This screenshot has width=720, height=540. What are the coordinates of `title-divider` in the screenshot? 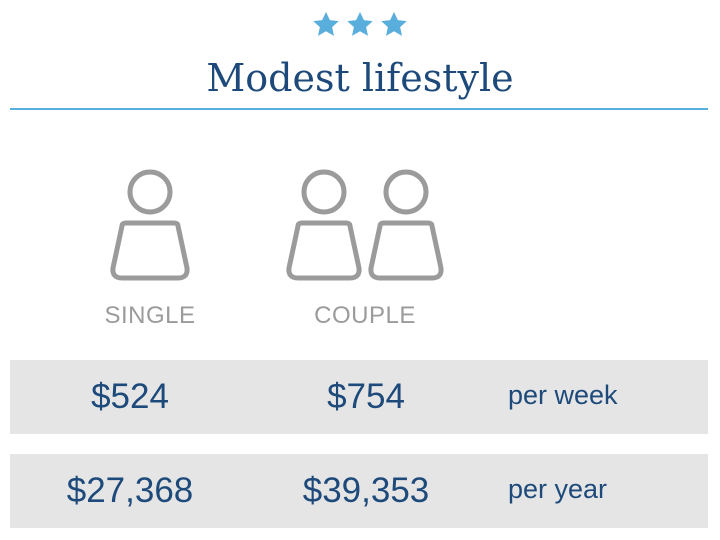 It's located at (359, 109).